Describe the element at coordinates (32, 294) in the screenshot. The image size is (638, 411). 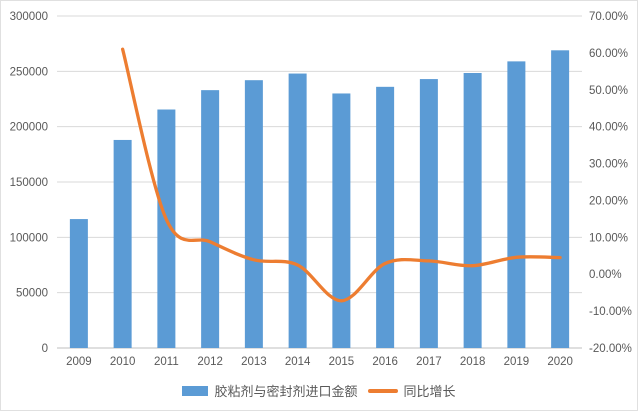
I see `y-axis-left-tick-label: 50000` at that location.